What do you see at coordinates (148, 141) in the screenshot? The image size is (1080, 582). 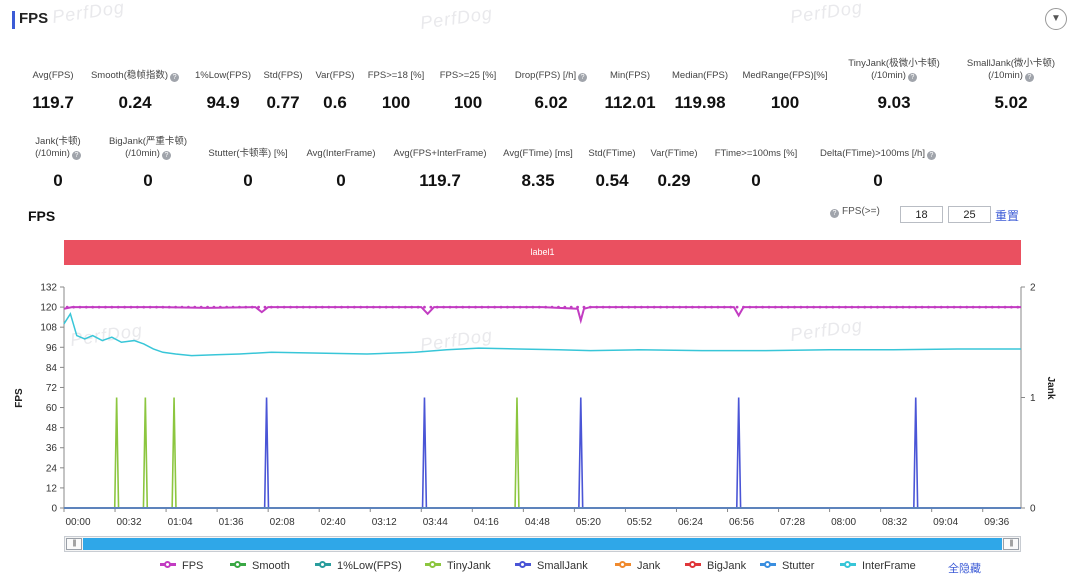 I see `metric-label: BigJank(严重卡顿)` at bounding box center [148, 141].